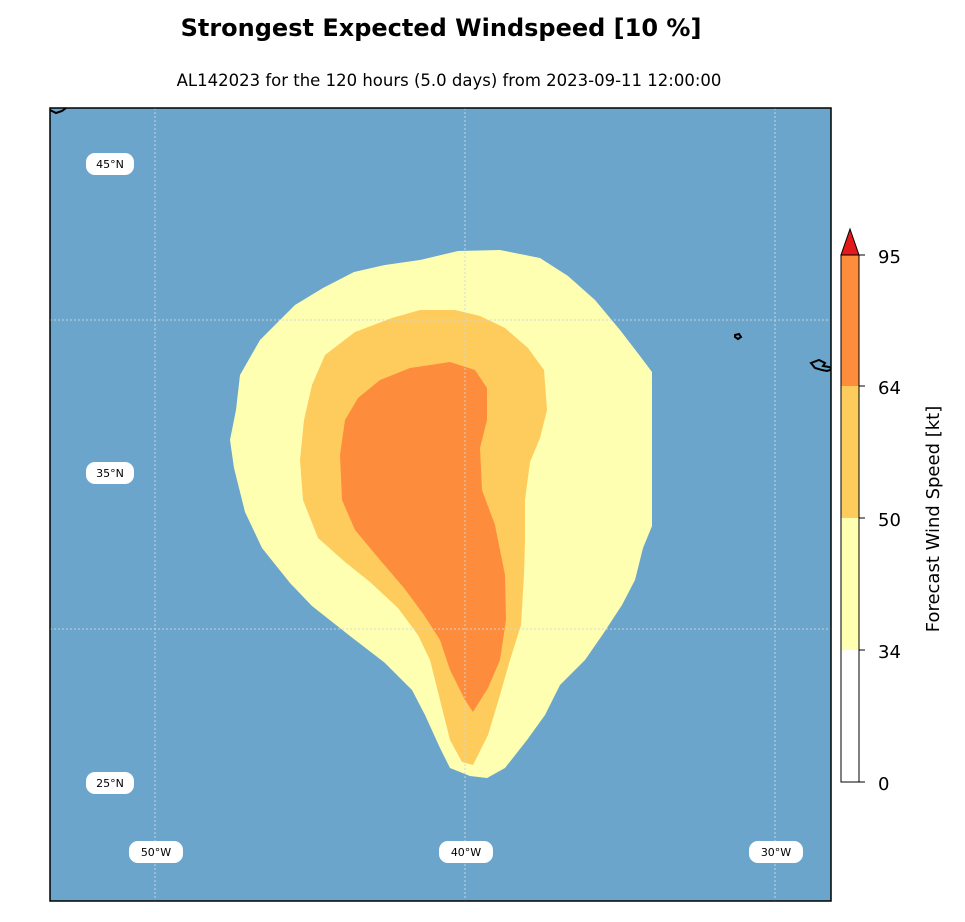  I want to click on lon-label-text: 30°W, so click(776, 852).